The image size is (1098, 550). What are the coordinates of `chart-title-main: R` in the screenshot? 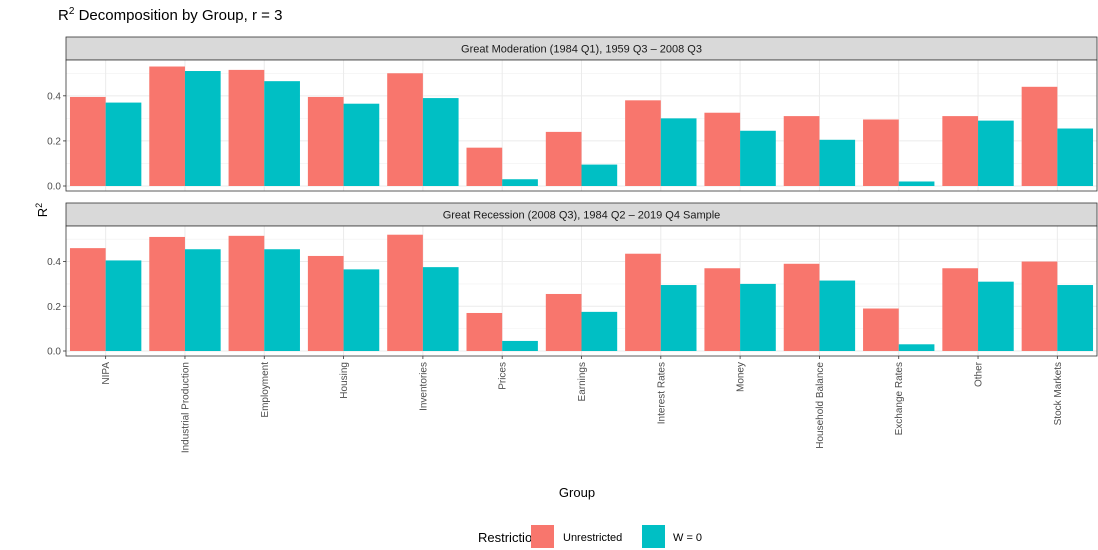 It's located at (63, 15).